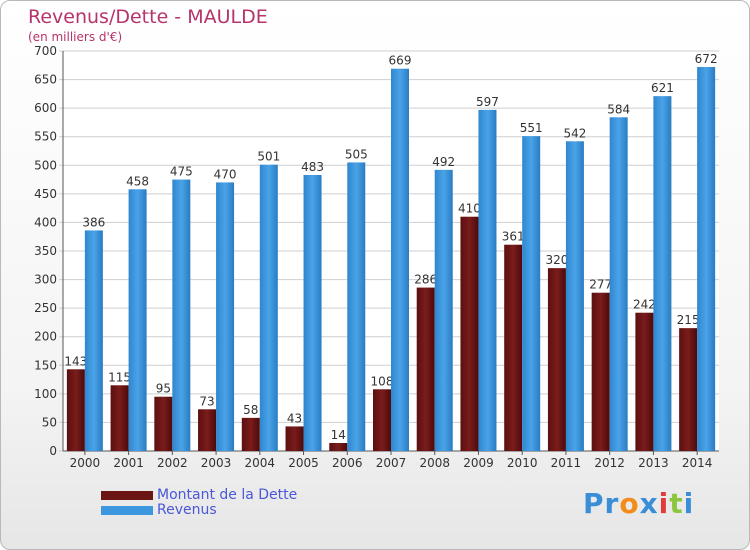 The image size is (750, 550). What do you see at coordinates (294, 418) in the screenshot?
I see `data-label-dette: 43` at bounding box center [294, 418].